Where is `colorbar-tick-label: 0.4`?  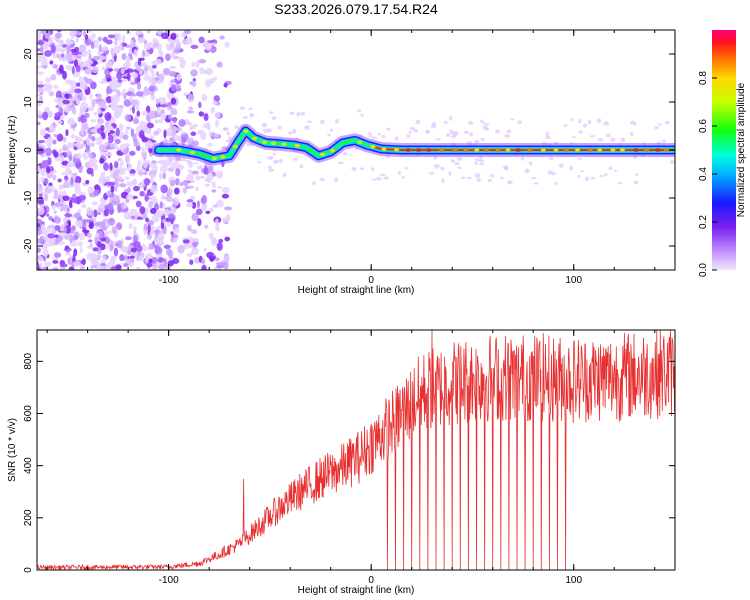
colorbar-tick-label: 0.4 is located at coordinates (703, 174).